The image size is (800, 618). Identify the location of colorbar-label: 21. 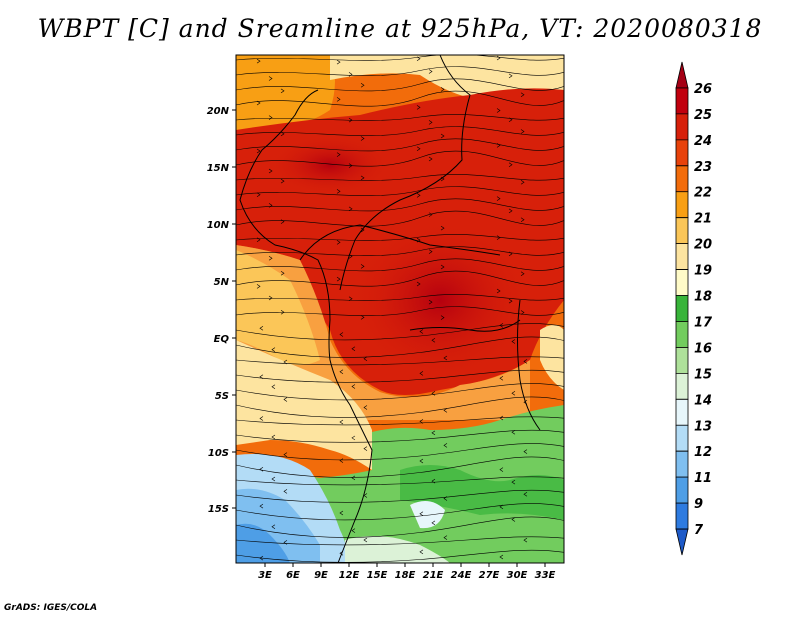
(703, 219).